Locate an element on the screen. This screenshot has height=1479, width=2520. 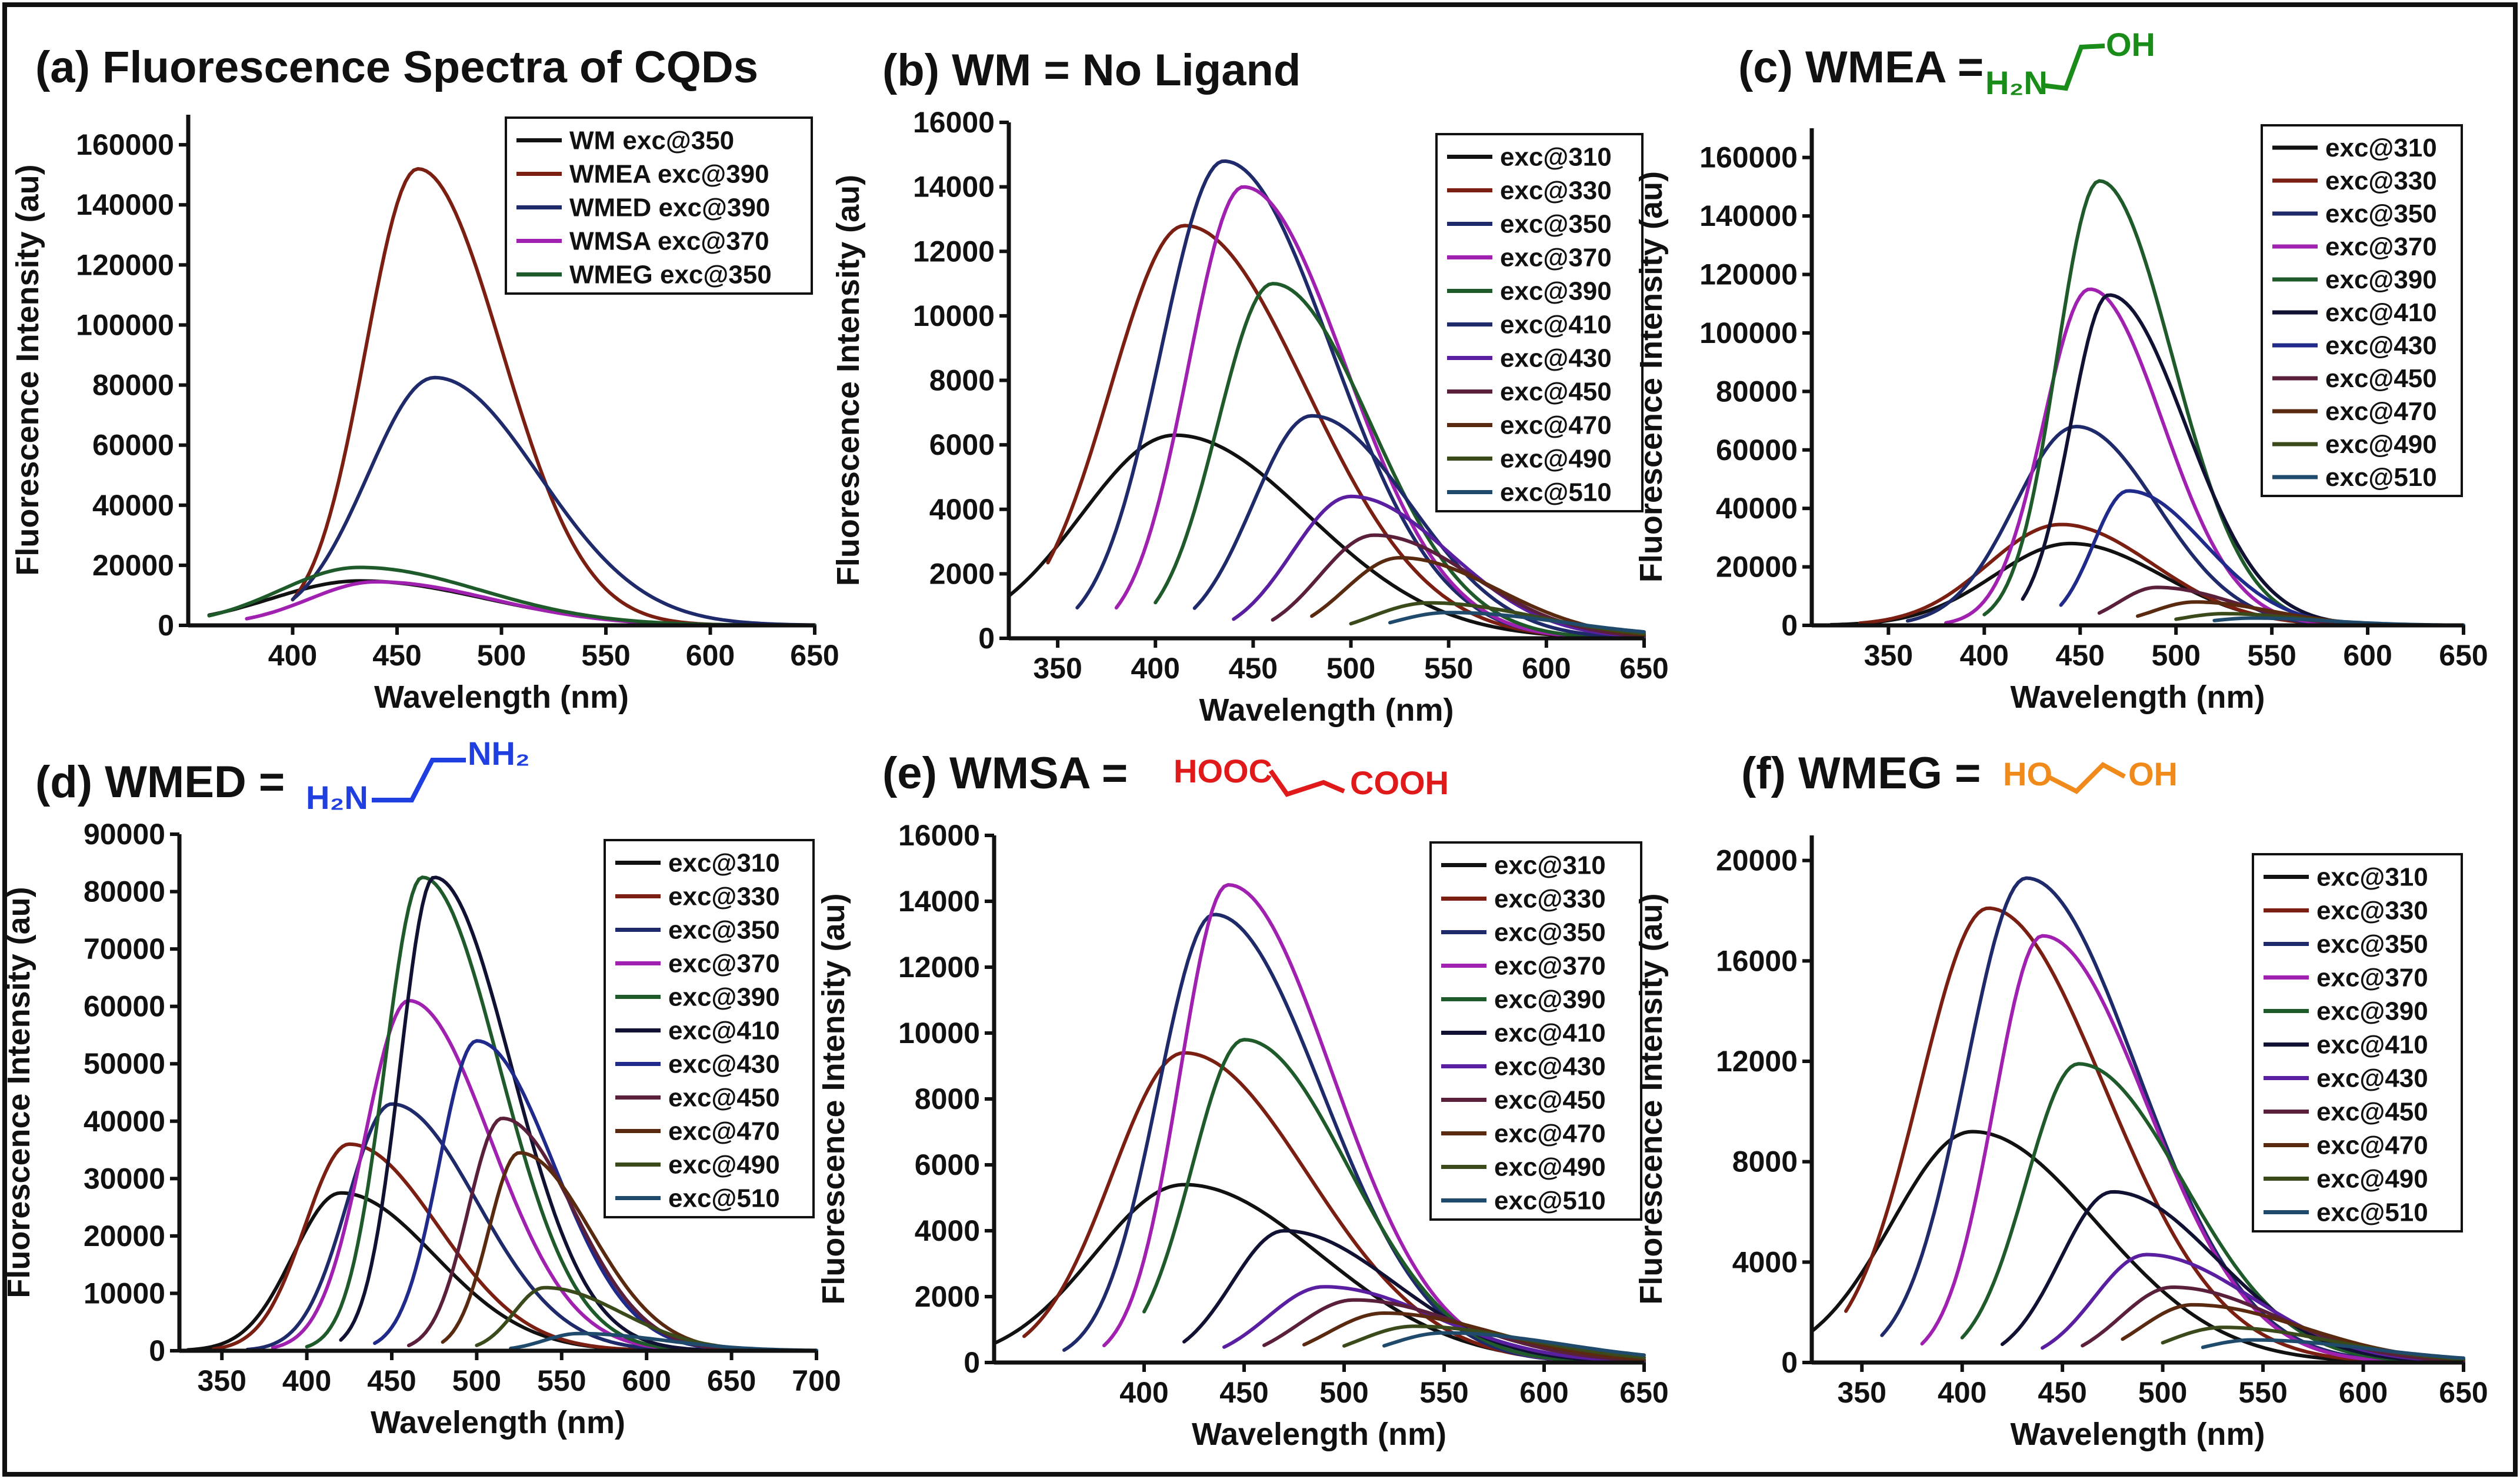
chart-title: (a) Fluorescence Spectra of CQDs is located at coordinates (396, 67).